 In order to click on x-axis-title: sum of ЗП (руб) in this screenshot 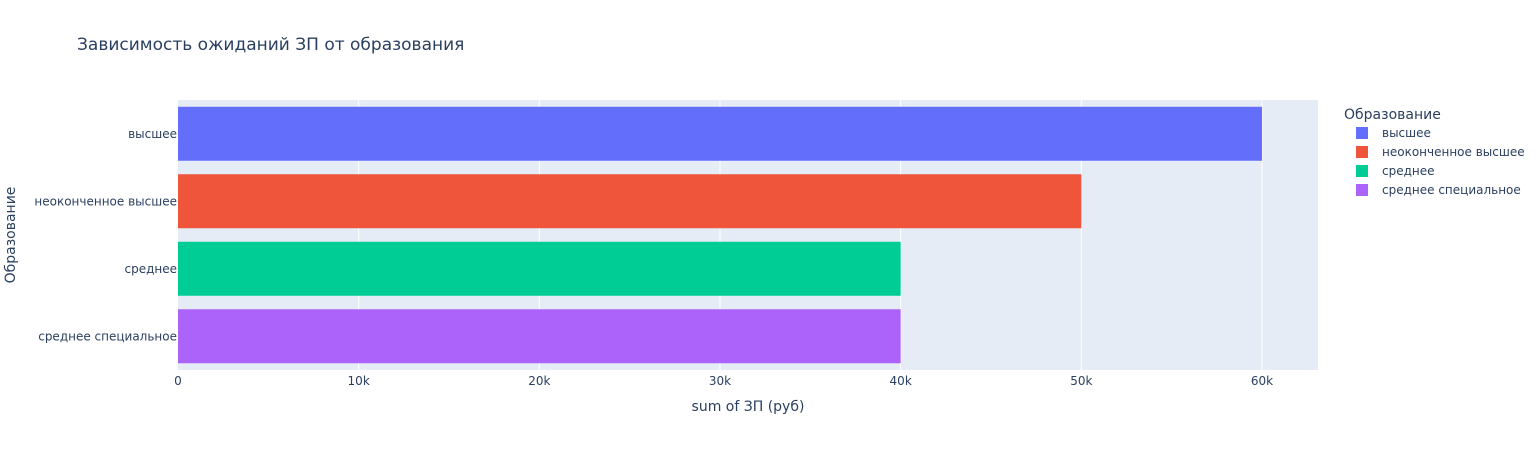, I will do `click(748, 407)`.